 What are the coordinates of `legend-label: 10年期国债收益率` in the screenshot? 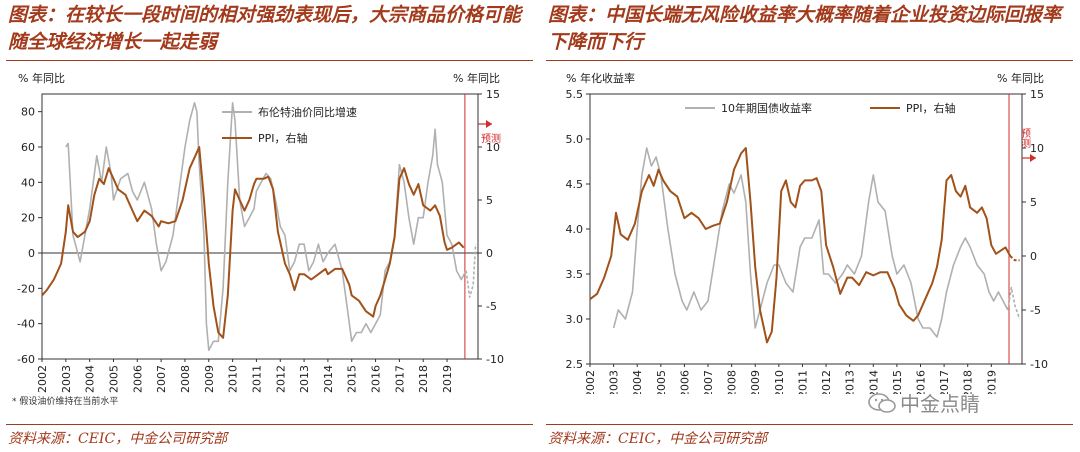 It's located at (766, 108).